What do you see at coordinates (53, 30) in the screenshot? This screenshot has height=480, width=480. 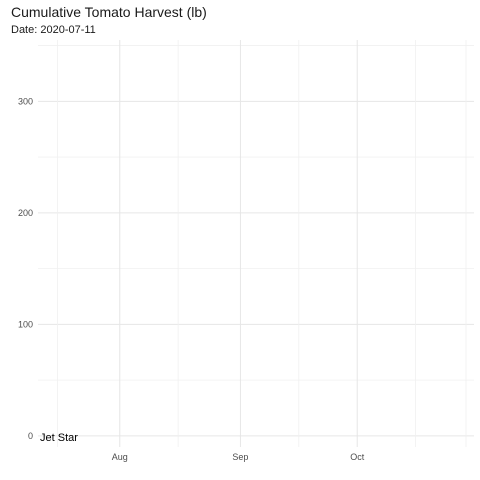 I see `chart-subtitle: Date: 2020-07-11` at bounding box center [53, 30].